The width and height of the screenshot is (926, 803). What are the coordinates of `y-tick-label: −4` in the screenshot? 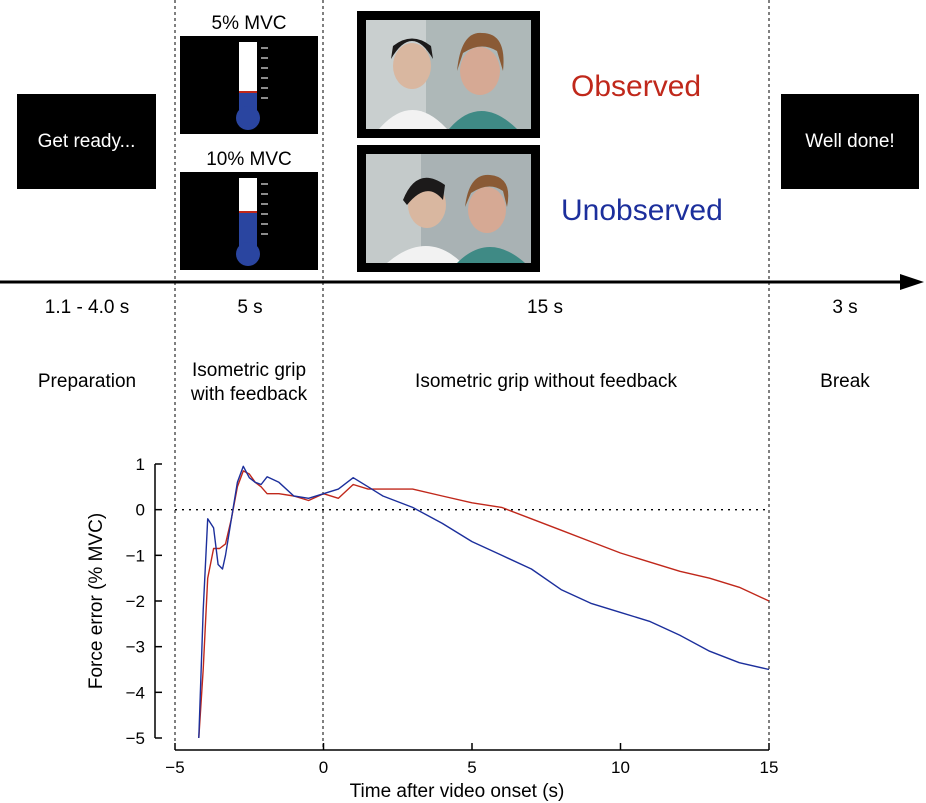 It's located at (135, 692).